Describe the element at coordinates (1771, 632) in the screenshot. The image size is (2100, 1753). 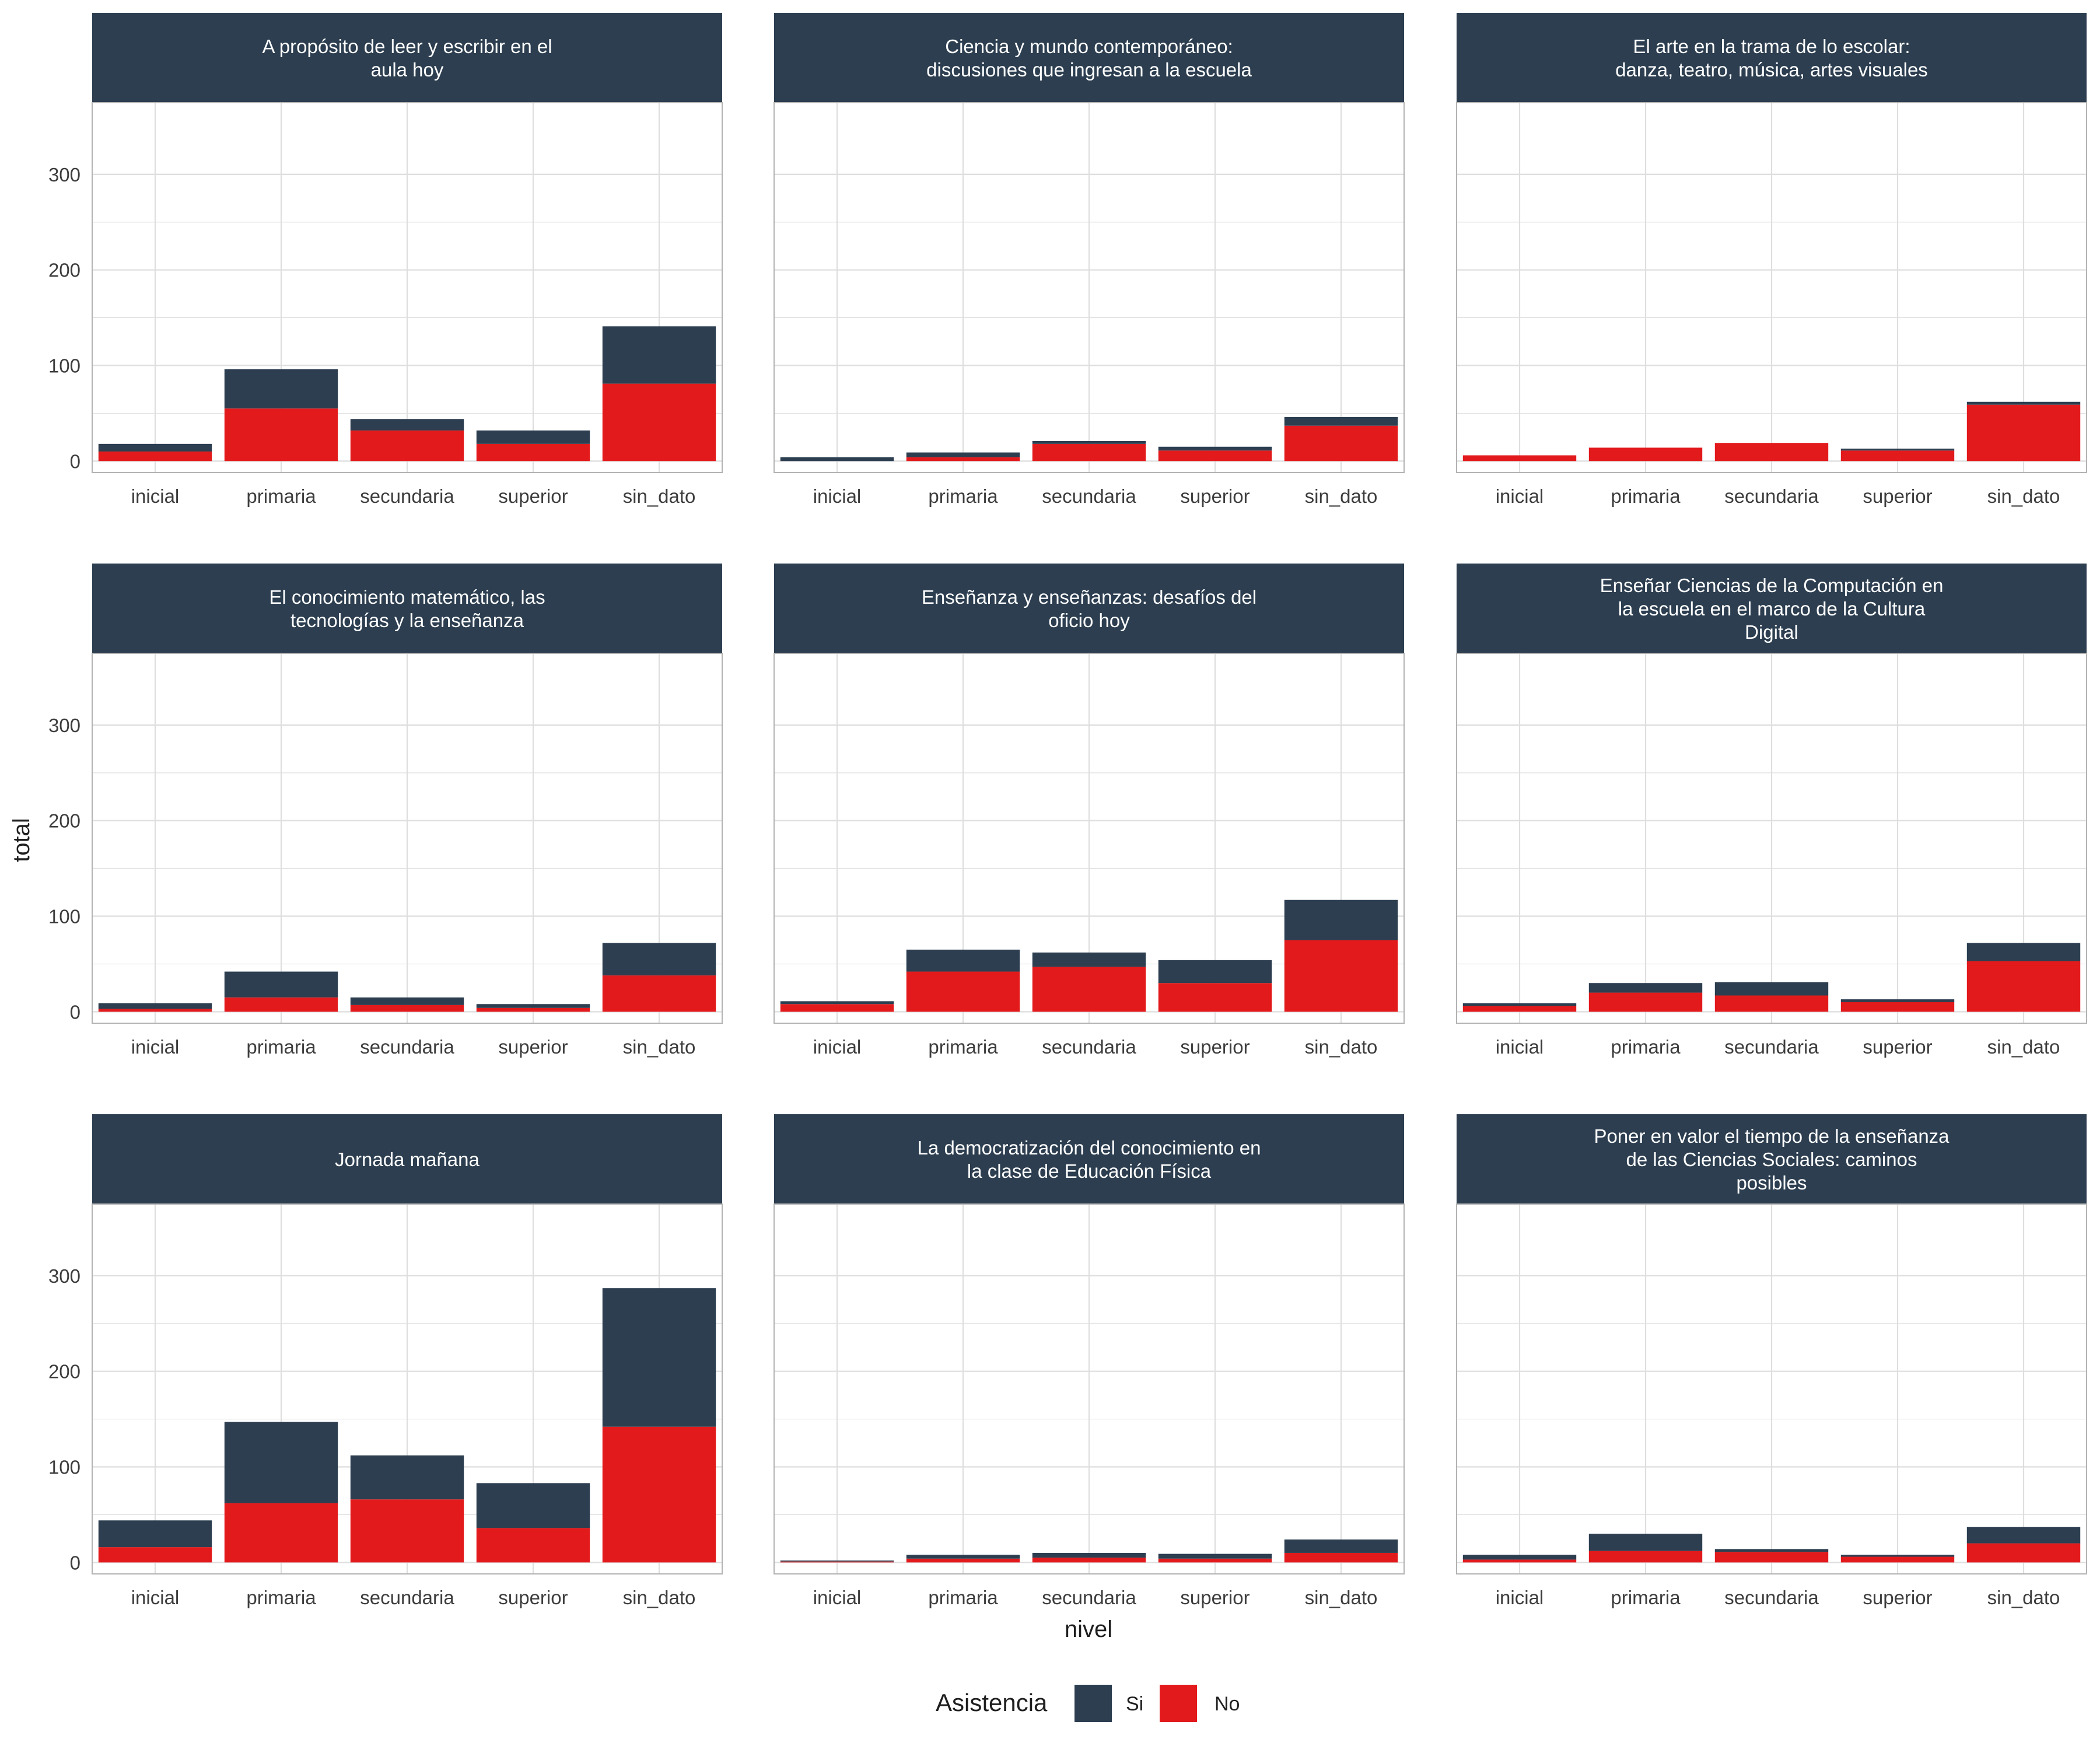
I see `facet-title-line: Digital` at that location.